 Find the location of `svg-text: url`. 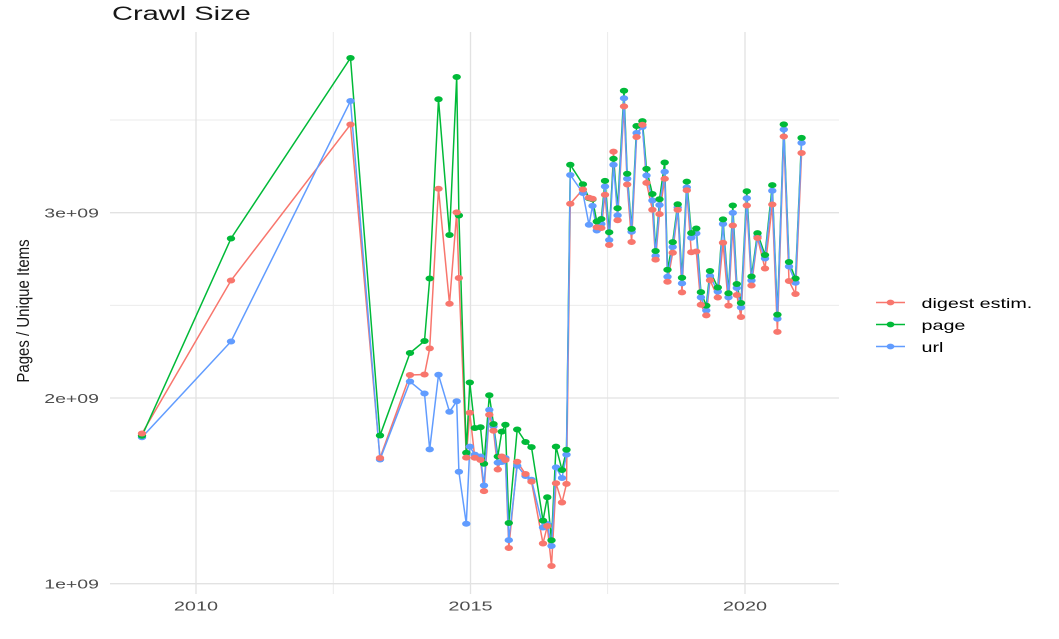

svg-text: url is located at coordinates (933, 348).